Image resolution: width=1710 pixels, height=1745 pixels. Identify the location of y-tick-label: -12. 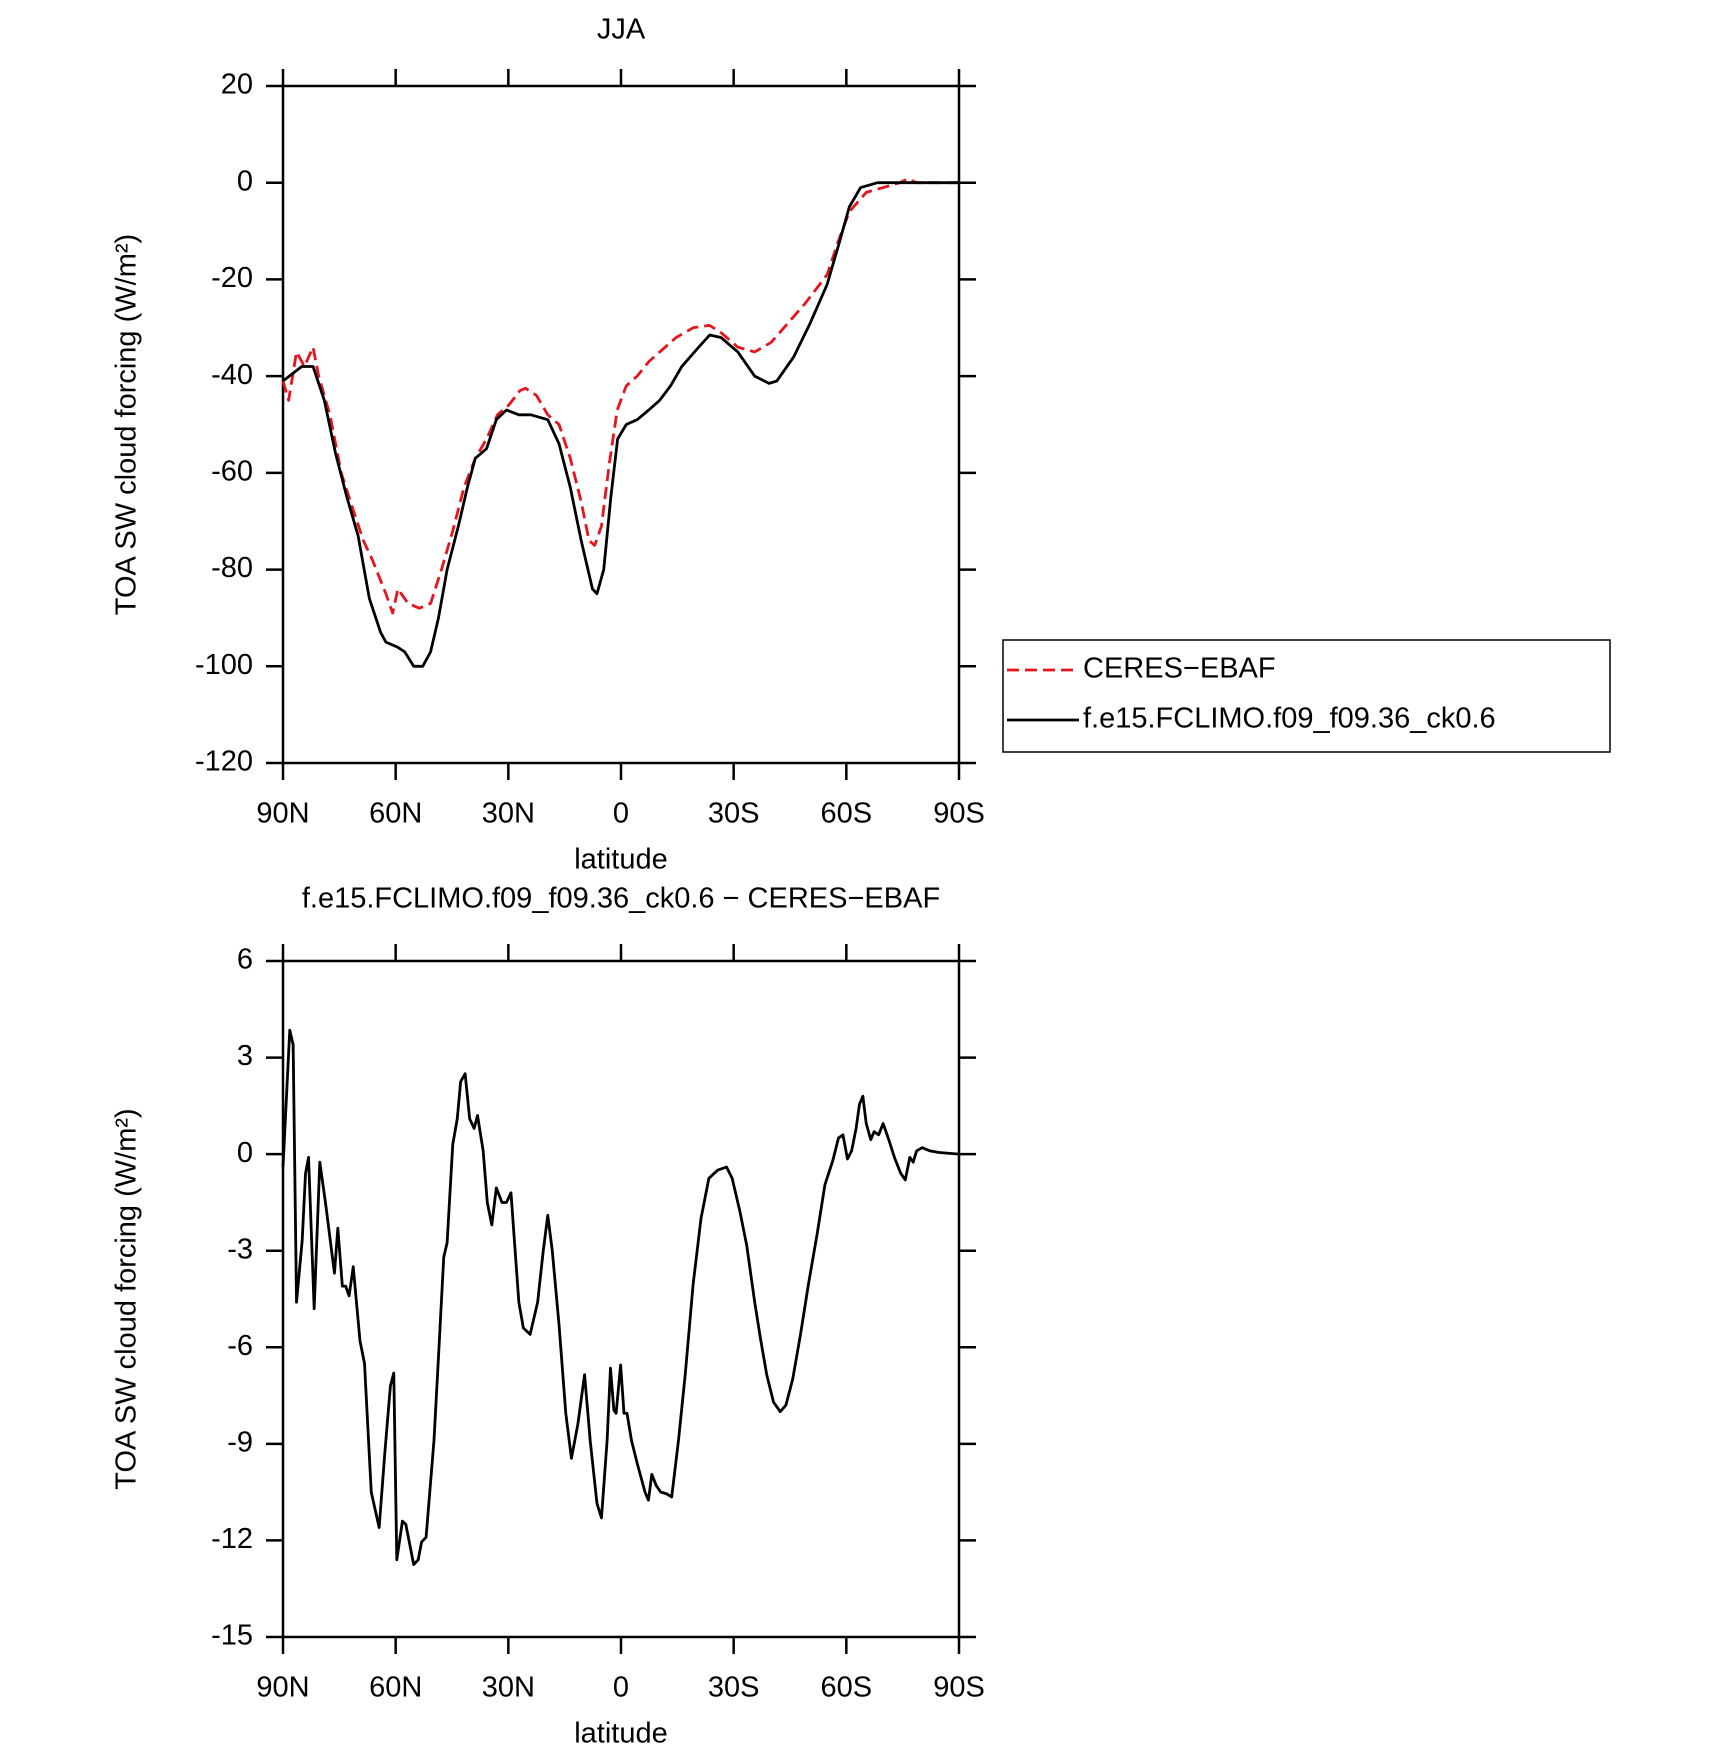
(232, 1539).